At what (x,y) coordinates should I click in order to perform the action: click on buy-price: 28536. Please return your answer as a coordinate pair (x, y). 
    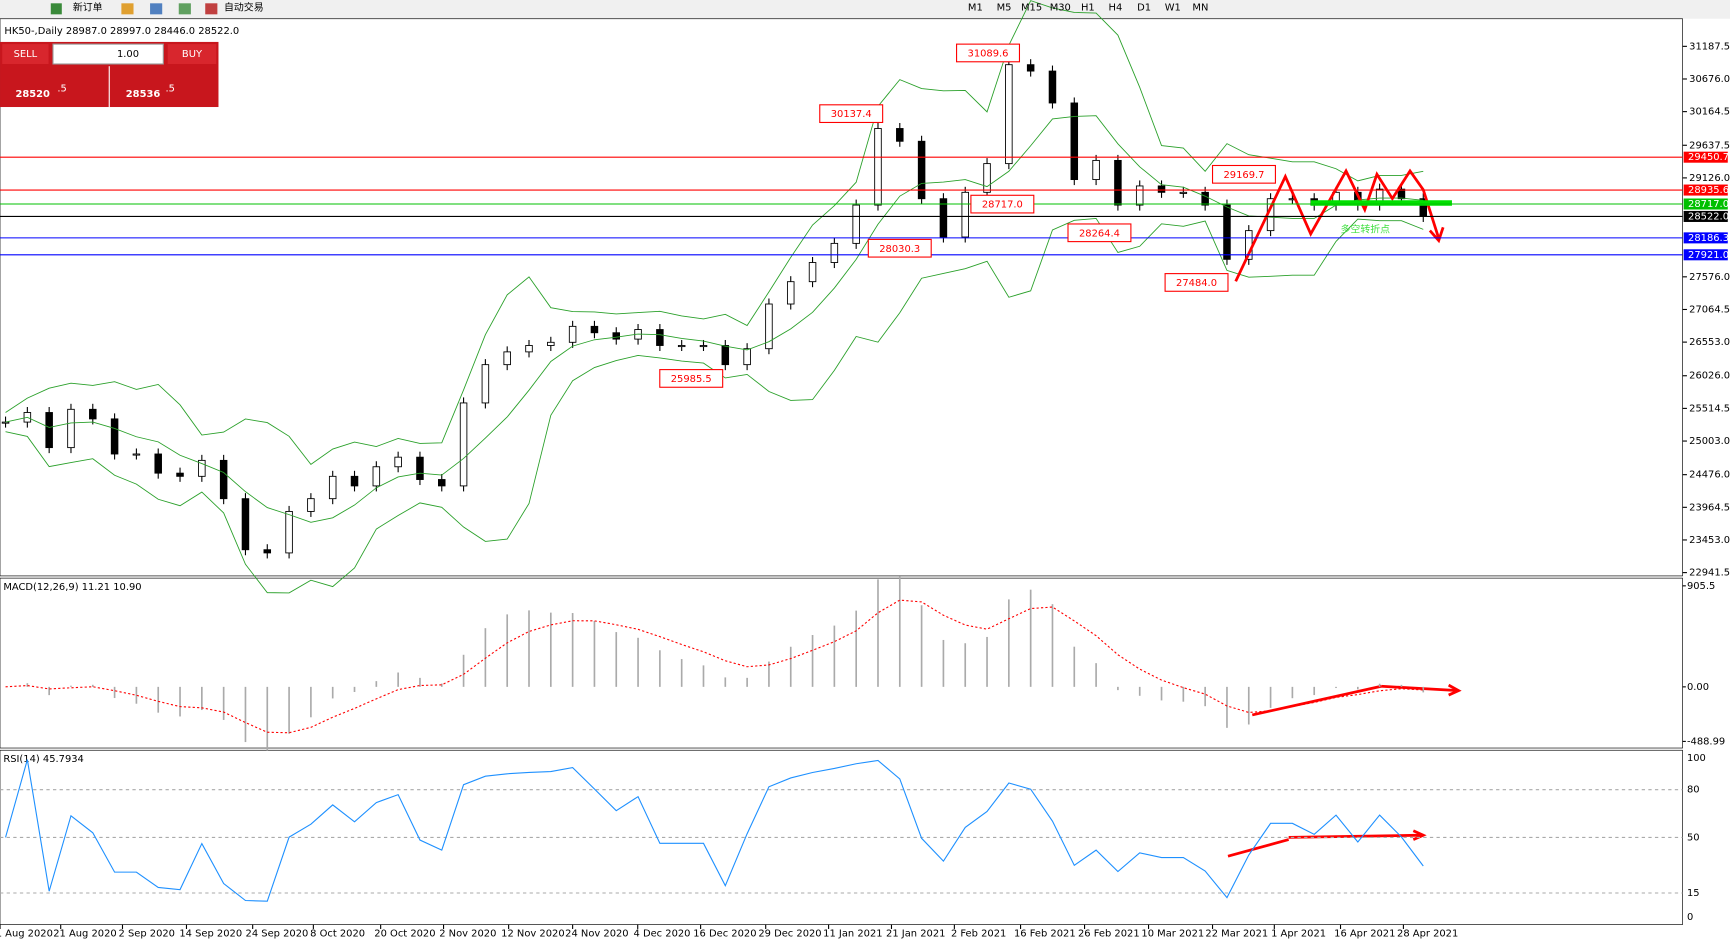
    Looking at the image, I should click on (143, 94).